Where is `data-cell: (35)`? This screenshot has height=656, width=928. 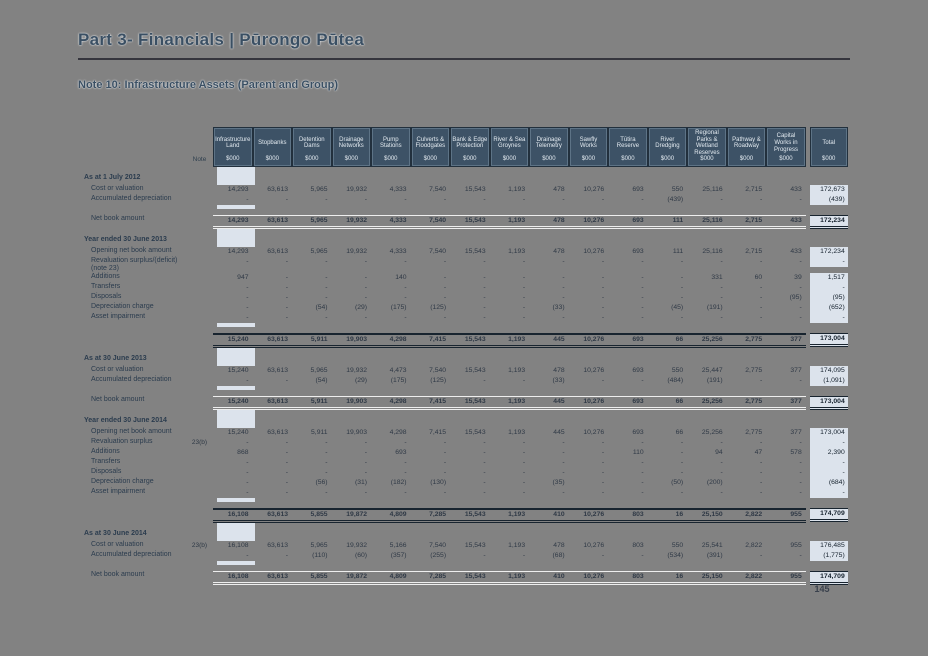 data-cell: (35) is located at coordinates (558, 482).